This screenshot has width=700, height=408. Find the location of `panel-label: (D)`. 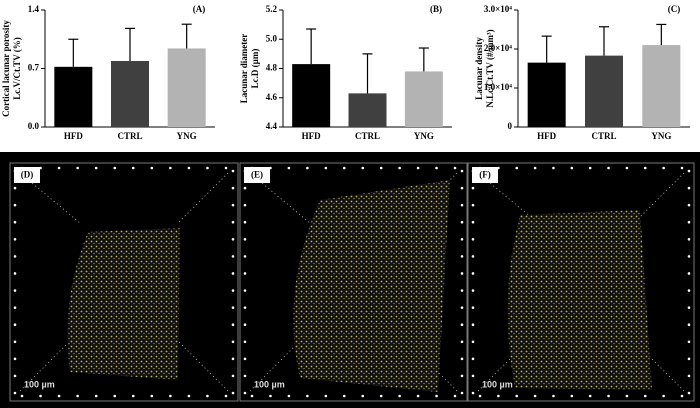

panel-label: (D) is located at coordinates (27, 175).